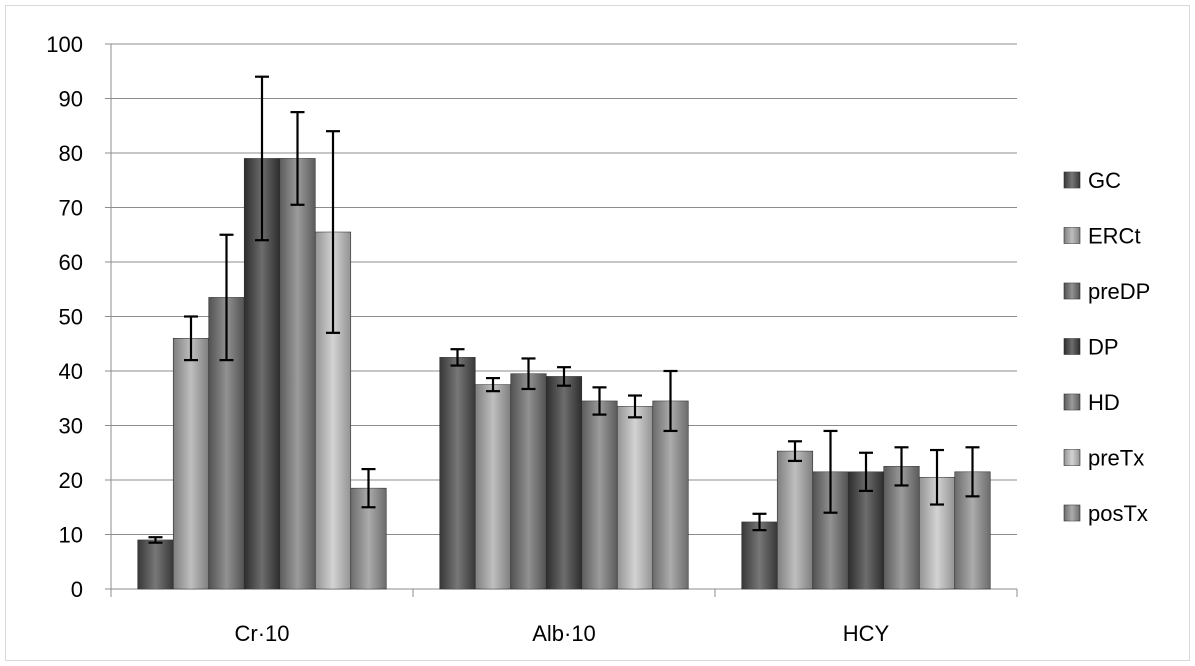 This screenshot has height=666, width=1195. Describe the element at coordinates (71, 208) in the screenshot. I see `y-tick-label: 70` at that location.